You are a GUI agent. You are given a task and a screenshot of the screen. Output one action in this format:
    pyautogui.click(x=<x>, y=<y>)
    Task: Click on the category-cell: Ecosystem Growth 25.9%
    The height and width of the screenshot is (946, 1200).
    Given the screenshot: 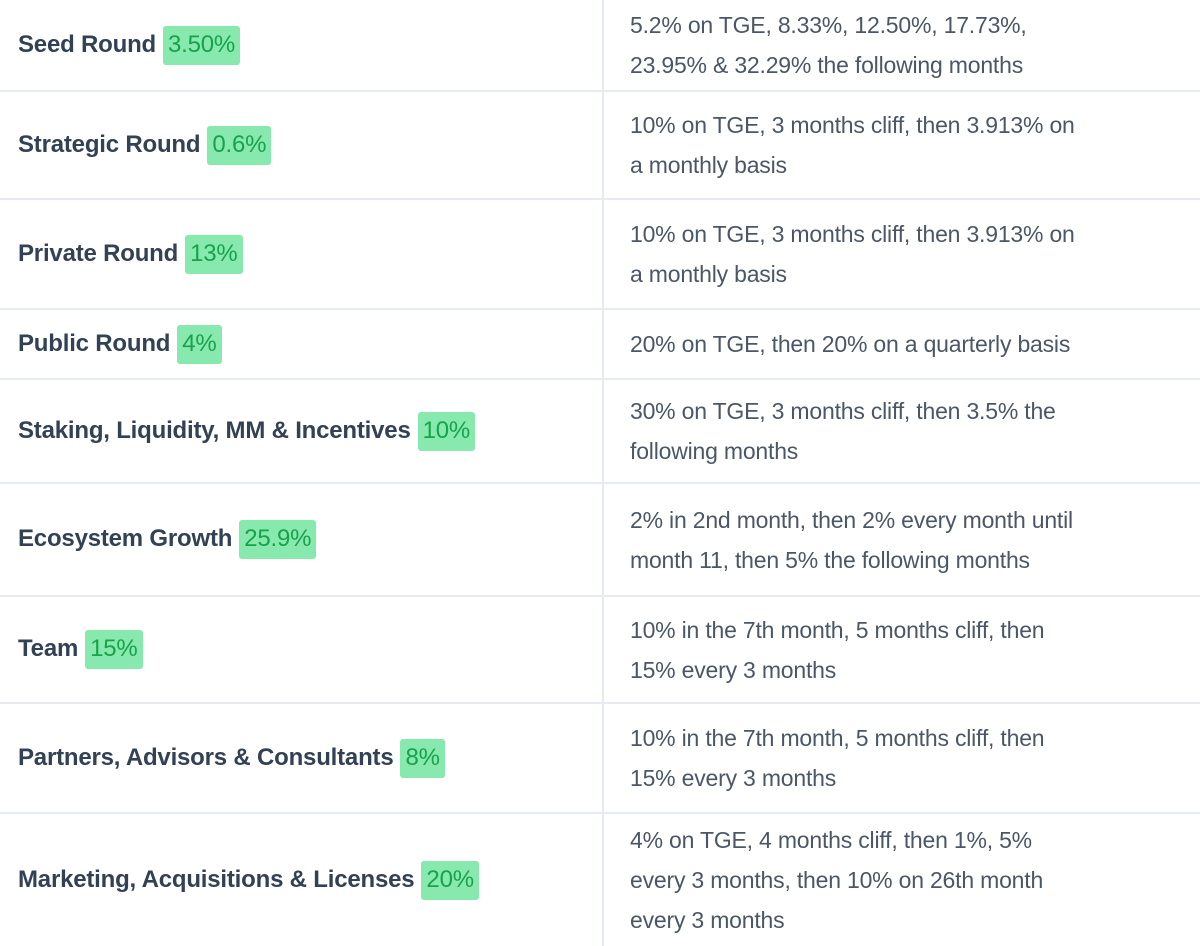 What is the action you would take?
    pyautogui.click(x=302, y=539)
    